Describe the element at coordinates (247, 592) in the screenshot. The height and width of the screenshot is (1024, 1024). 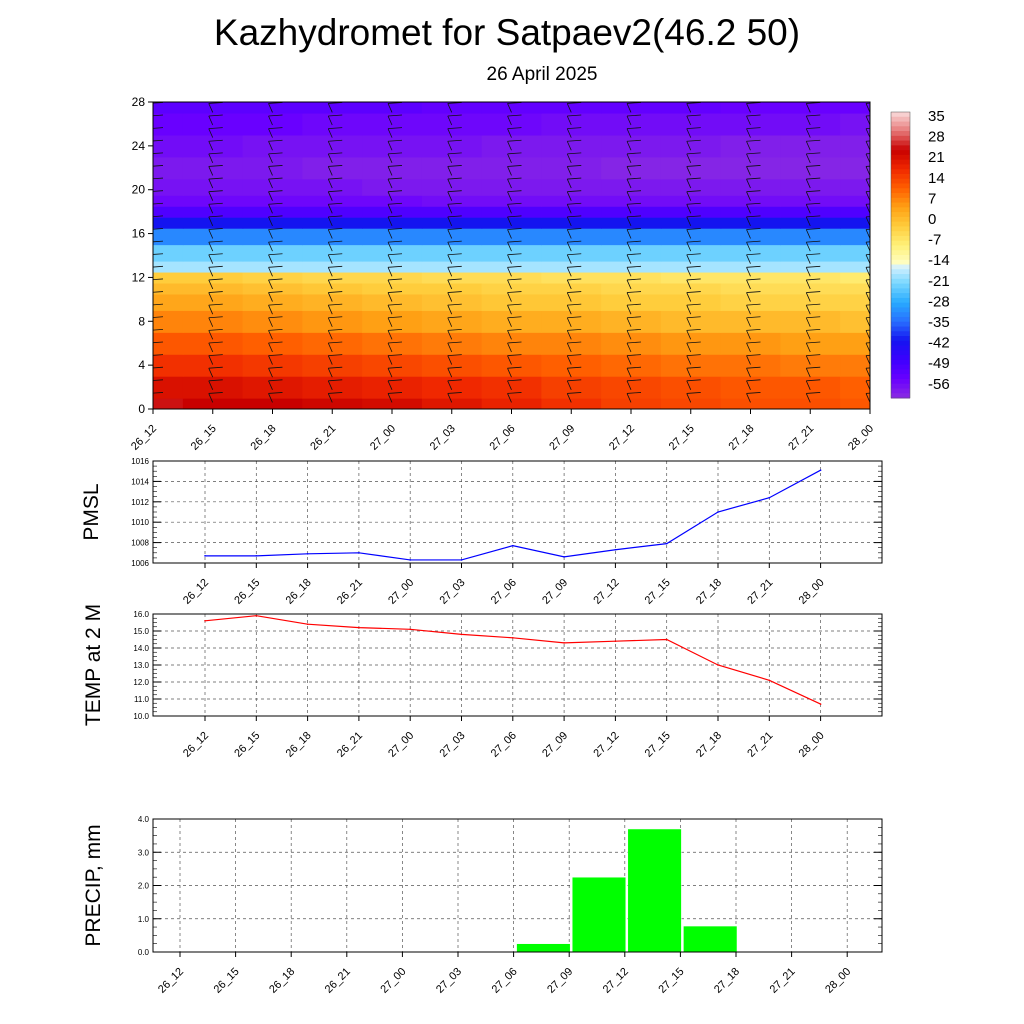
I see `x-tick-label: 26_15` at that location.